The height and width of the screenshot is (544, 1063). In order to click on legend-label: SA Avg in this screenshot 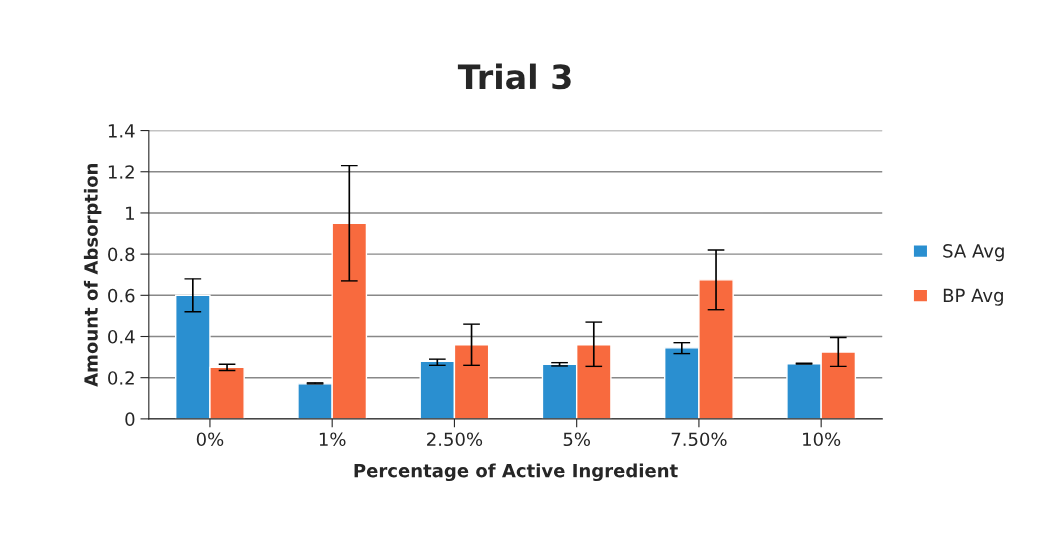, I will do `click(973, 253)`.